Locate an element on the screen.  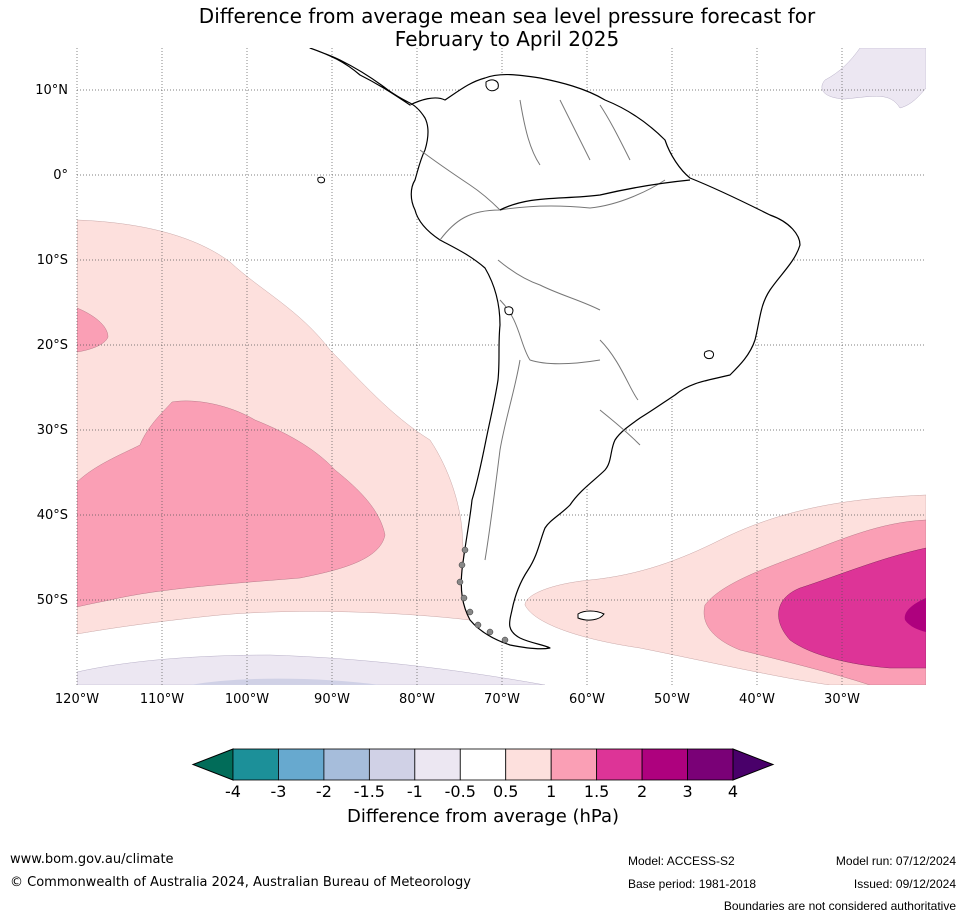
longitude-label: 100°W is located at coordinates (247, 699).